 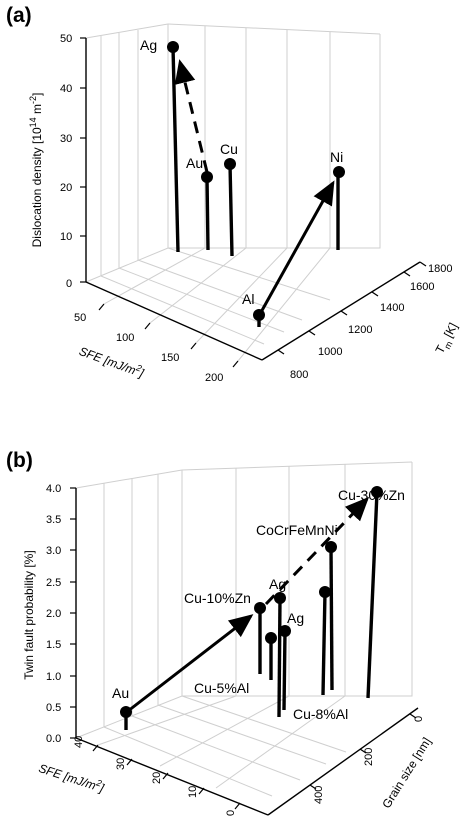 What do you see at coordinates (339, 172) in the screenshot?
I see `point-ni` at bounding box center [339, 172].